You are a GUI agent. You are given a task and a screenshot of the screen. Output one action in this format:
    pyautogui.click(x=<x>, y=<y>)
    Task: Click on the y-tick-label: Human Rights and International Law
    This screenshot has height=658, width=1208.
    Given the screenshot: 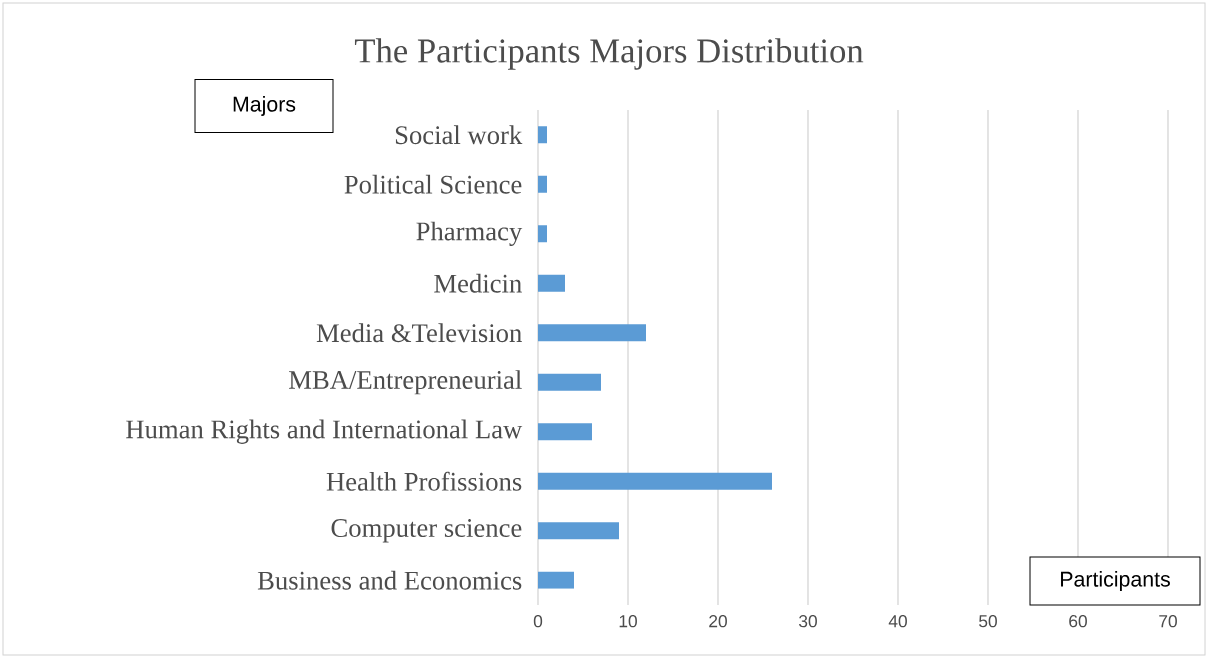 What is the action you would take?
    pyautogui.click(x=324, y=431)
    